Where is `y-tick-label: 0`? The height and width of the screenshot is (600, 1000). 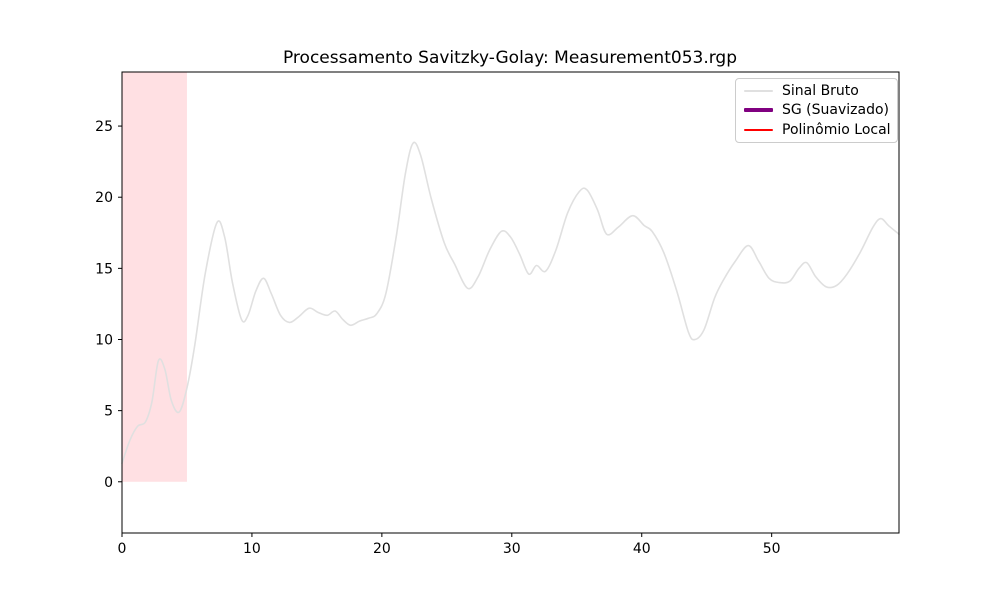 y-tick-label: 0 is located at coordinates (108, 483).